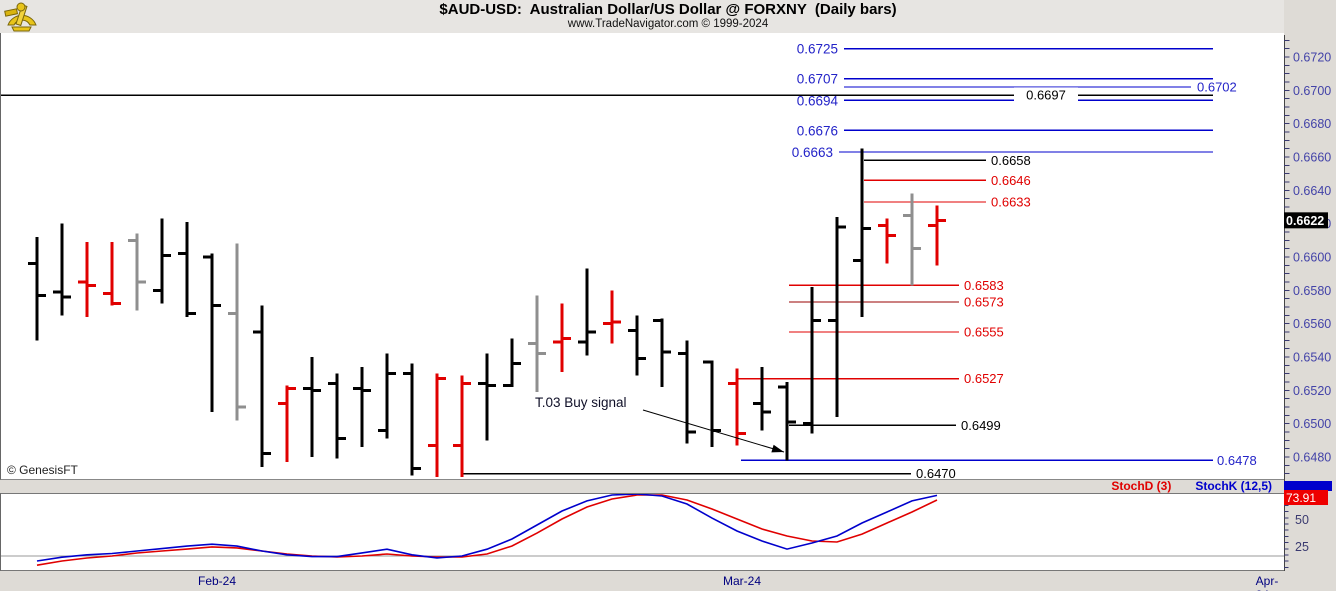 Image resolution: width=1336 pixels, height=591 pixels. I want to click on level-label-0.6478: 0.6478, so click(1237, 460).